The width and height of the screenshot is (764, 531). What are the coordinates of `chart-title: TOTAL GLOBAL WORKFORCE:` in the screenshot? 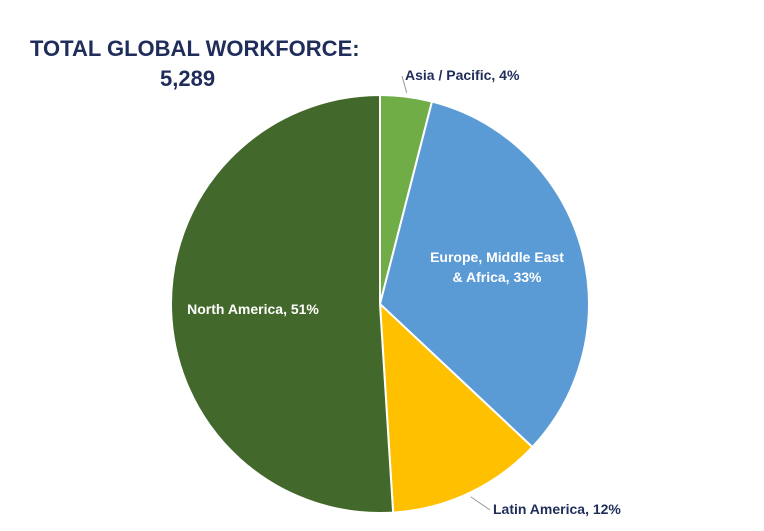 It's located at (195, 48).